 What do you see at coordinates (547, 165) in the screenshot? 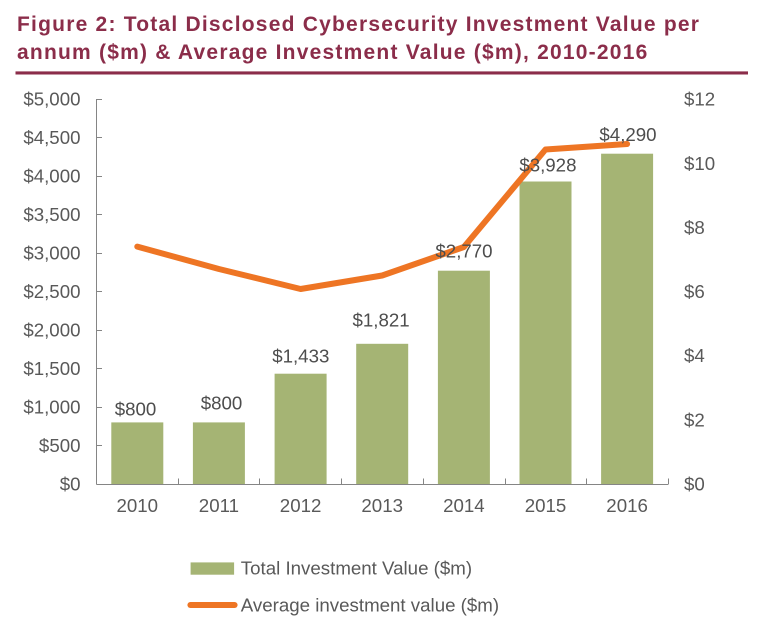
I see `svg-text: $3,928` at bounding box center [547, 165].